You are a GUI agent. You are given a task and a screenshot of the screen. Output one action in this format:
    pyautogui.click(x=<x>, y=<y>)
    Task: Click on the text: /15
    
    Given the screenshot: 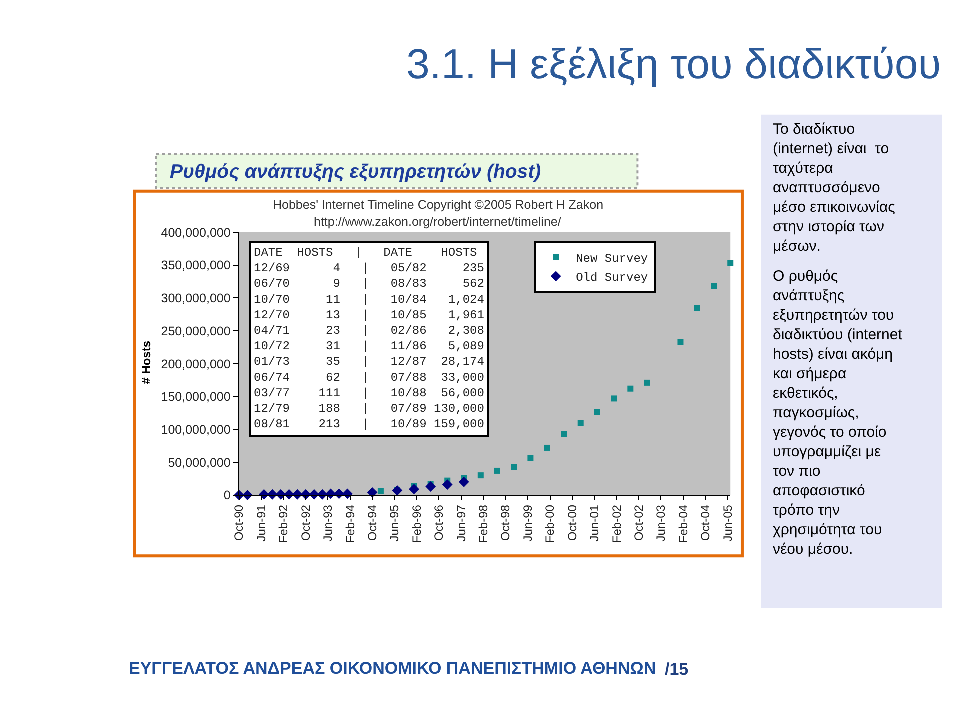 What is the action you would take?
    pyautogui.click(x=677, y=669)
    